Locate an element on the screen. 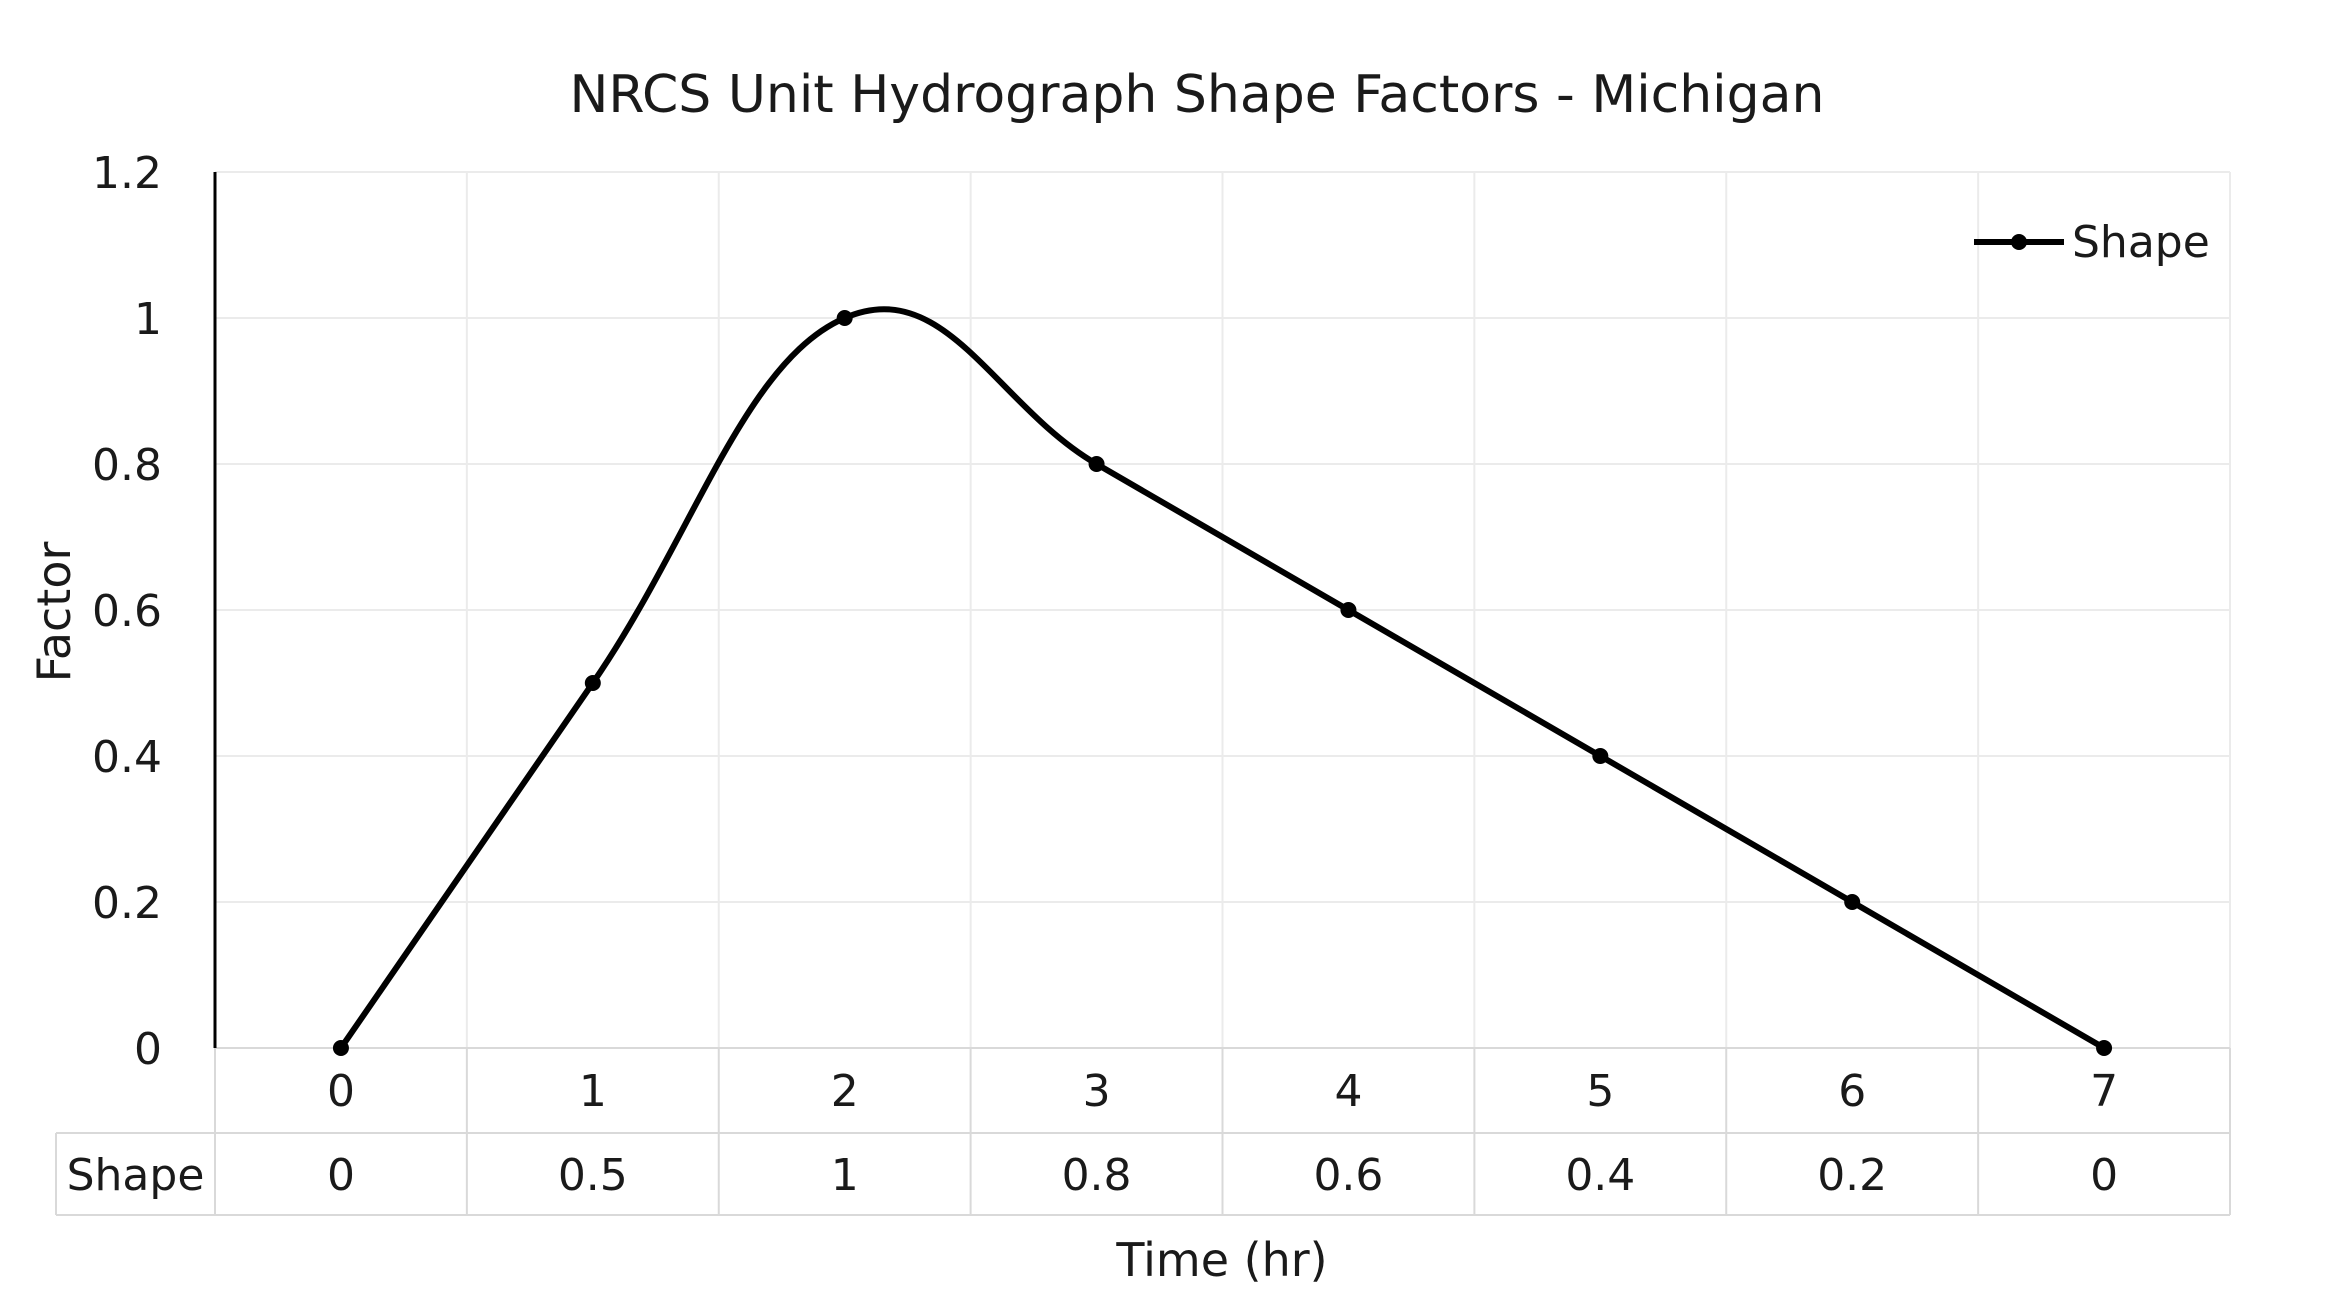  legend: Shape is located at coordinates (2092, 242).